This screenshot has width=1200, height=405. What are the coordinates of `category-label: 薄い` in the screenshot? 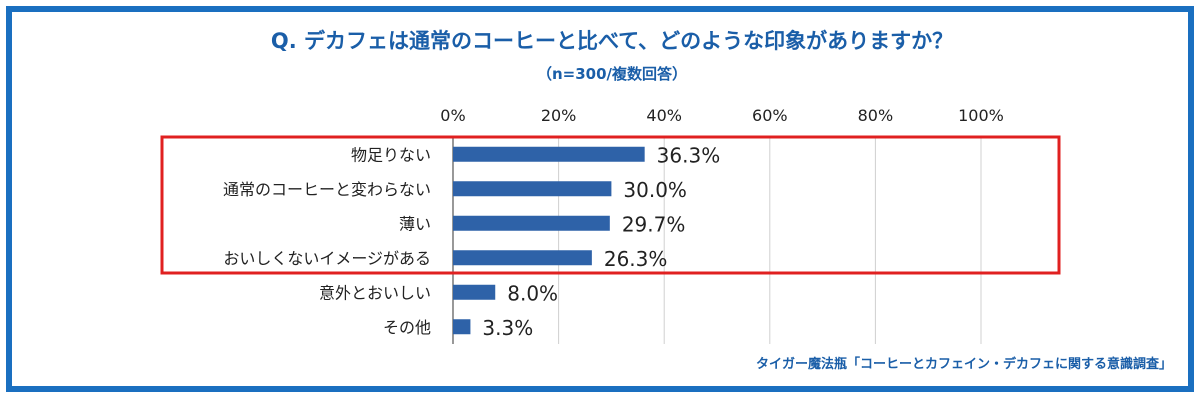 It's located at (415, 223).